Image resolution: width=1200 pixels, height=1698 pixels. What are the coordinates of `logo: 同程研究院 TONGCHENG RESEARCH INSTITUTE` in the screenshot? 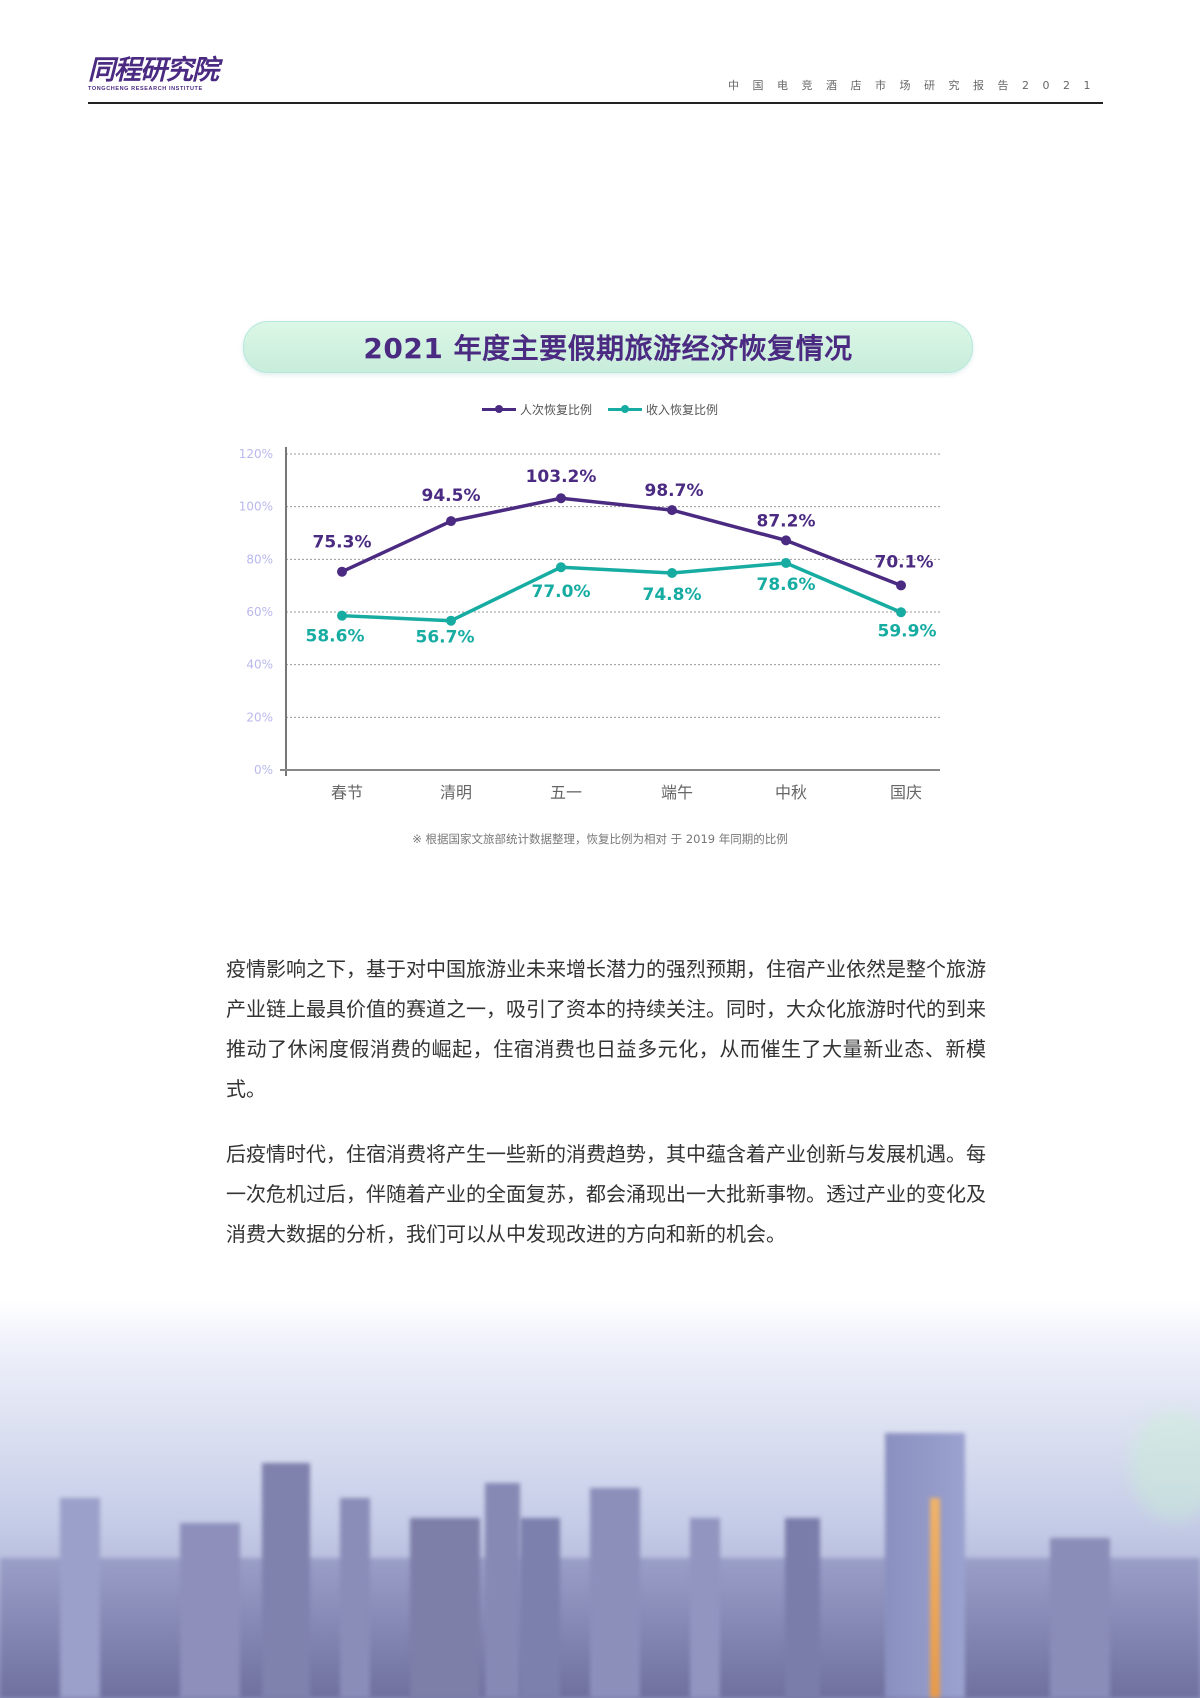 It's located at (153, 74).